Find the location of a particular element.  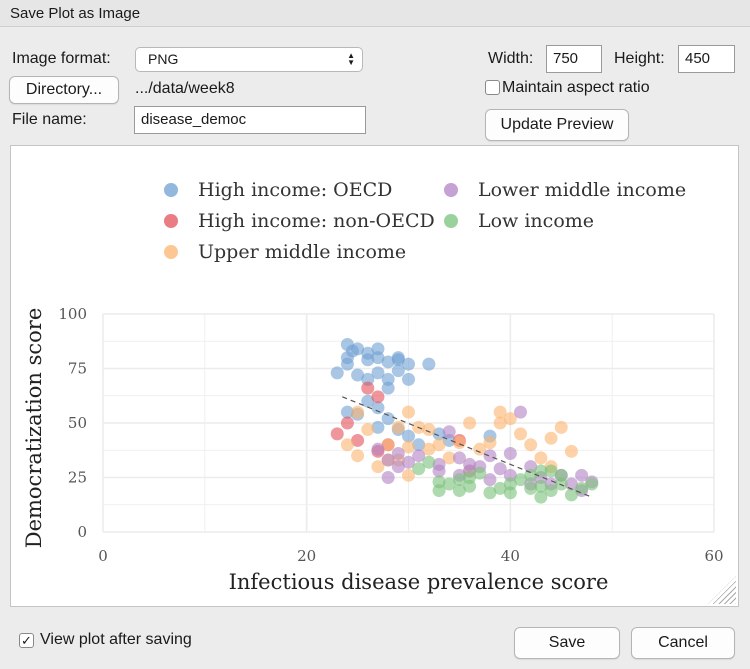

filename-input: disease_democ is located at coordinates (250, 120).